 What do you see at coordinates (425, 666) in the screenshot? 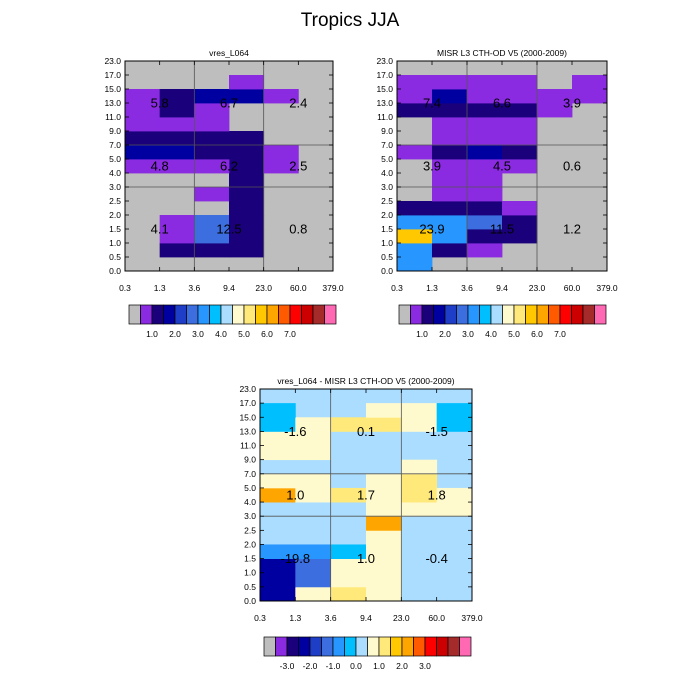
I see `colorbar-label: 3.0` at bounding box center [425, 666].